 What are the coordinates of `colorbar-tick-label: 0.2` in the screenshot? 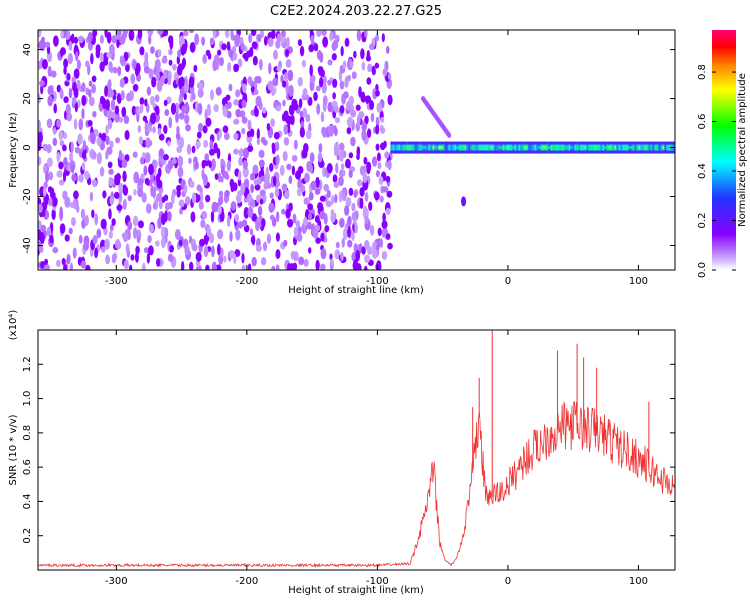 It's located at (702, 221).